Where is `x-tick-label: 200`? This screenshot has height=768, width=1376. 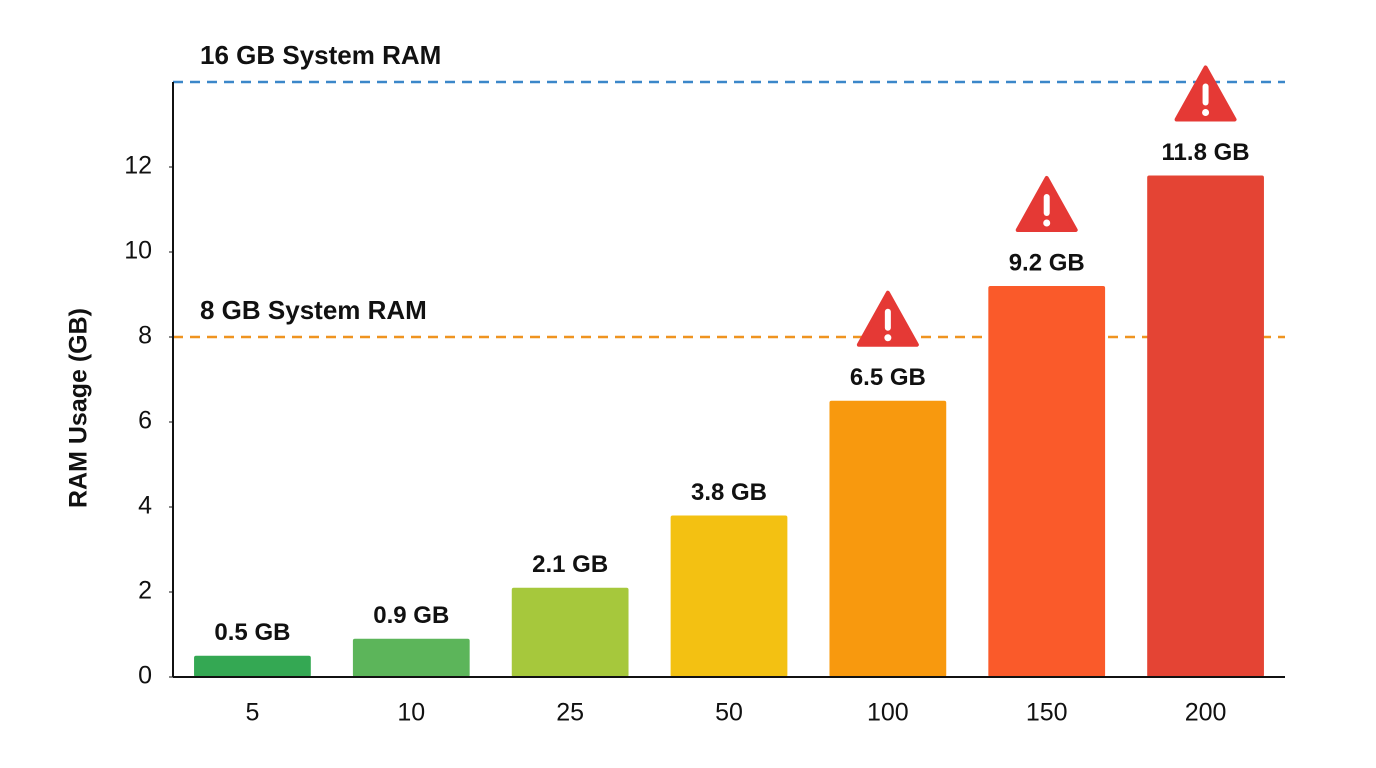
x-tick-label: 200 is located at coordinates (1206, 713).